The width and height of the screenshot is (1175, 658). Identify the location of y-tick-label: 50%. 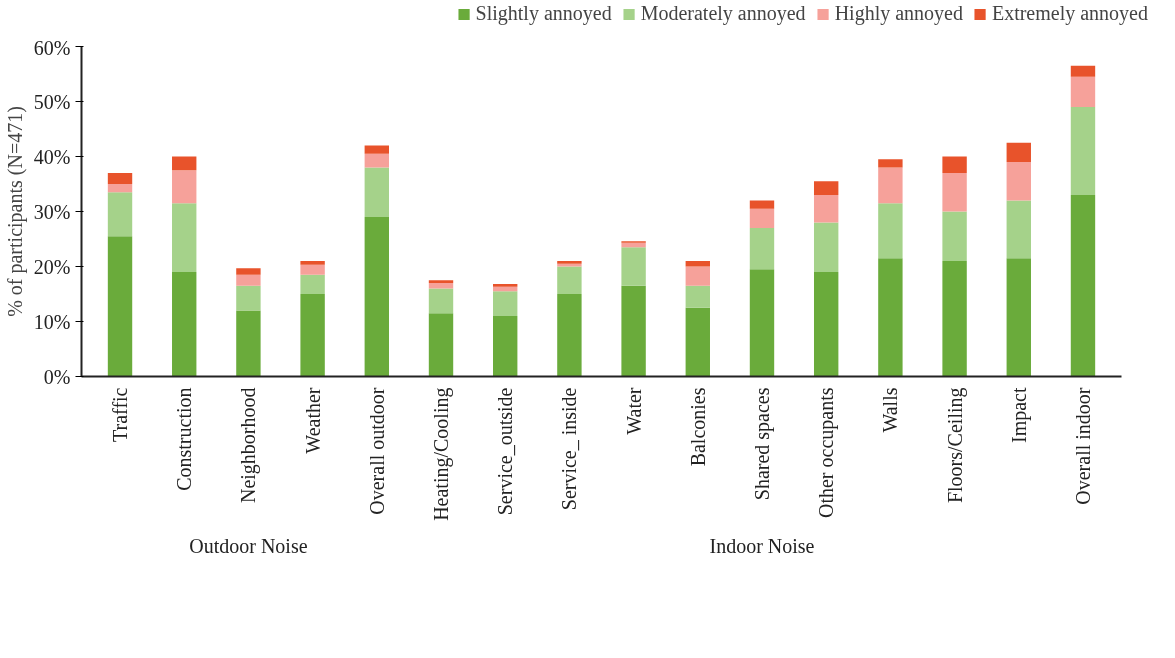
(52, 101).